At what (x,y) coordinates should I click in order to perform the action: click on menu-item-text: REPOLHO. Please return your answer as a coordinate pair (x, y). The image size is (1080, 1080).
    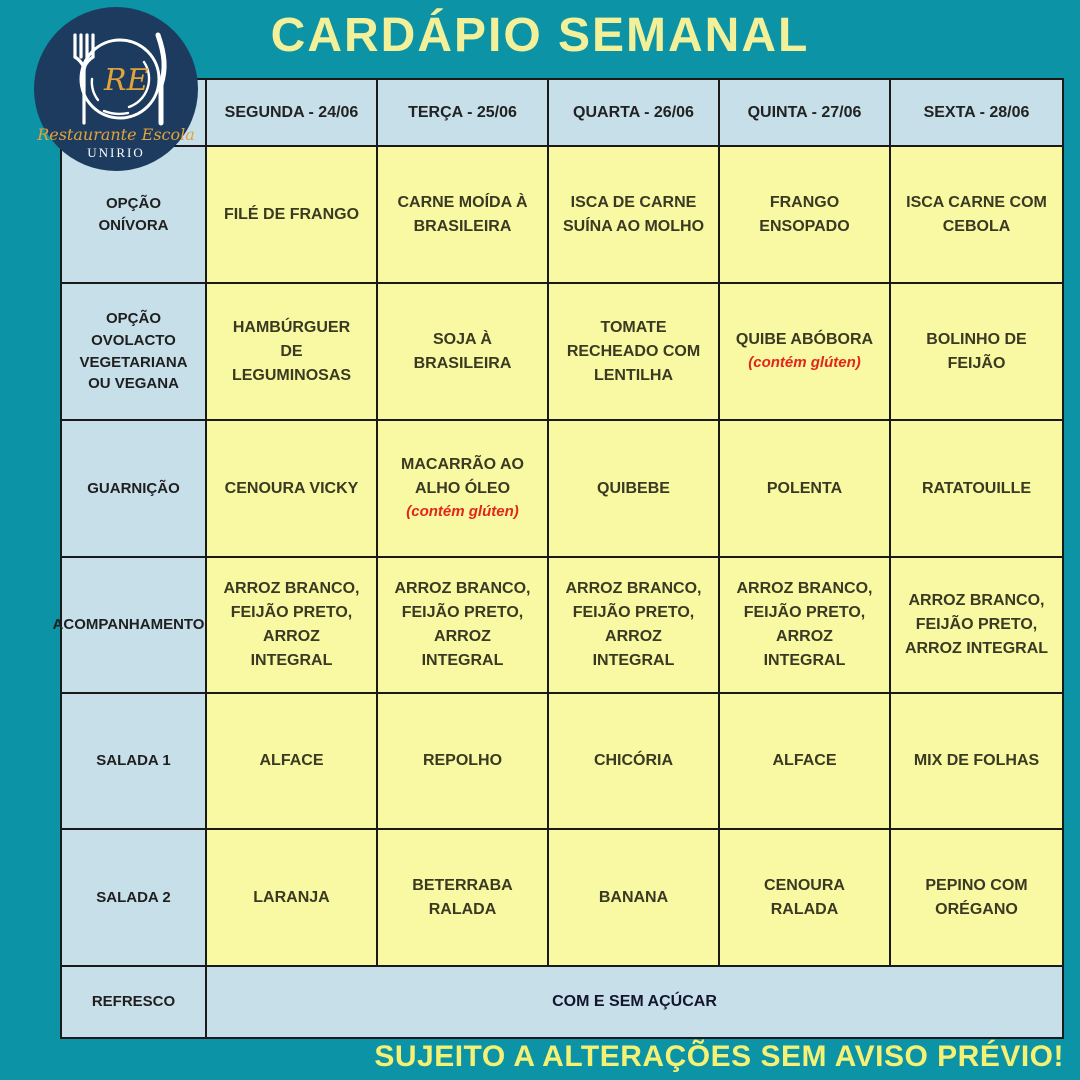
    Looking at the image, I should click on (462, 760).